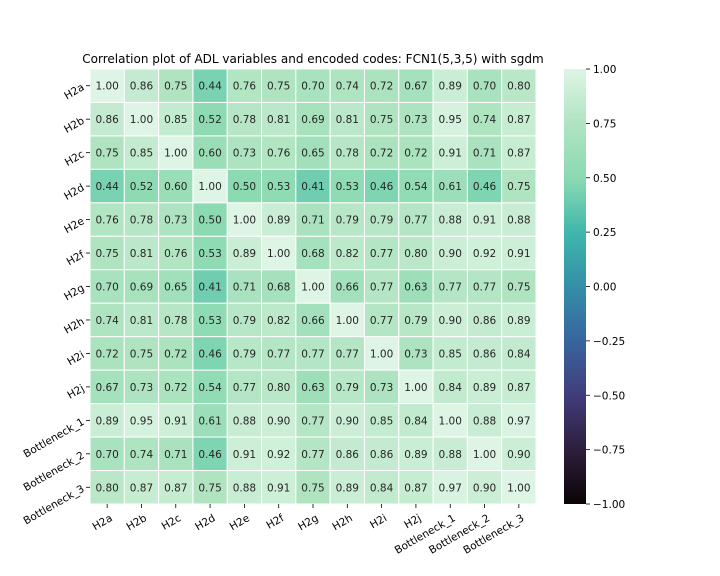 The image size is (720, 576). What do you see at coordinates (604, 179) in the screenshot?
I see `colorbar-tick-label: 0.50` at bounding box center [604, 179].